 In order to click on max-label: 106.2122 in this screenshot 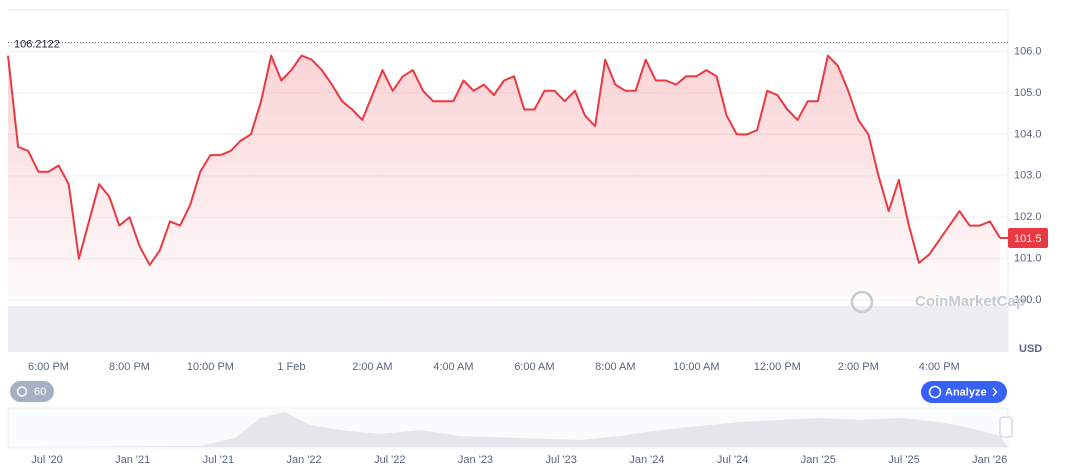, I will do `click(37, 45)`.